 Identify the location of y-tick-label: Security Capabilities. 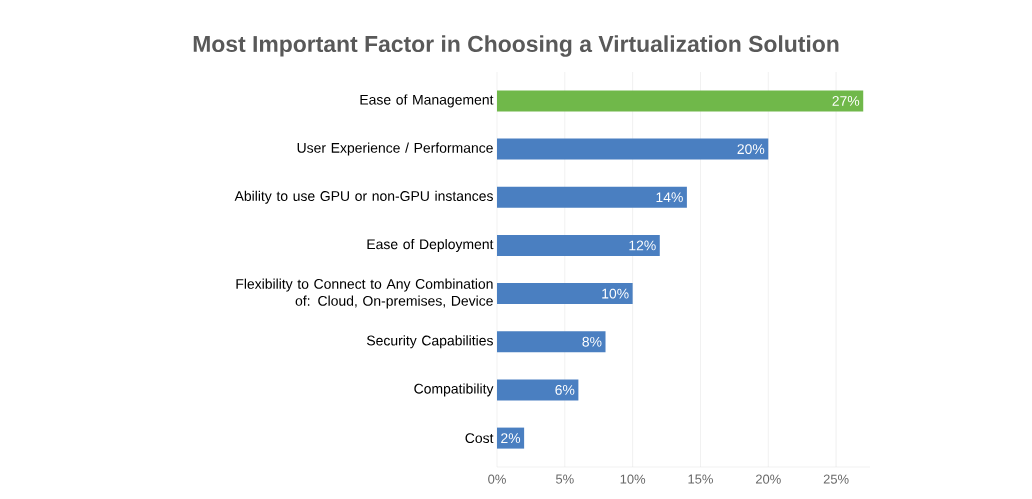
(429, 342).